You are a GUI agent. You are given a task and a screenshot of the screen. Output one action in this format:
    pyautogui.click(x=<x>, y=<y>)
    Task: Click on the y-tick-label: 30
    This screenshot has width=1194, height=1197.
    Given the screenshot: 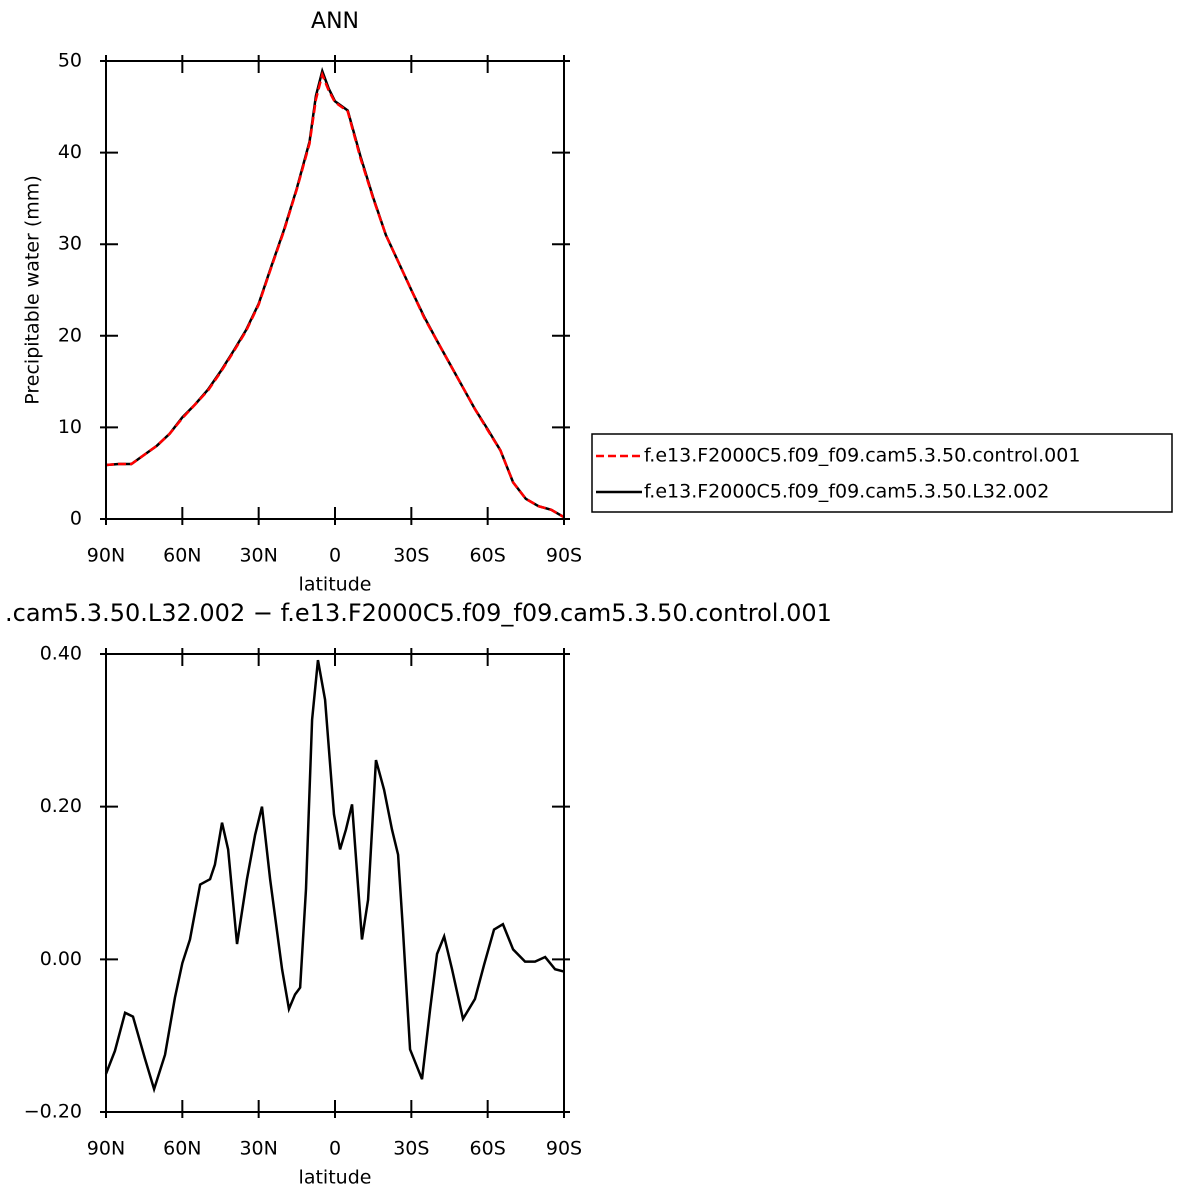 What is the action you would take?
    pyautogui.click(x=70, y=244)
    